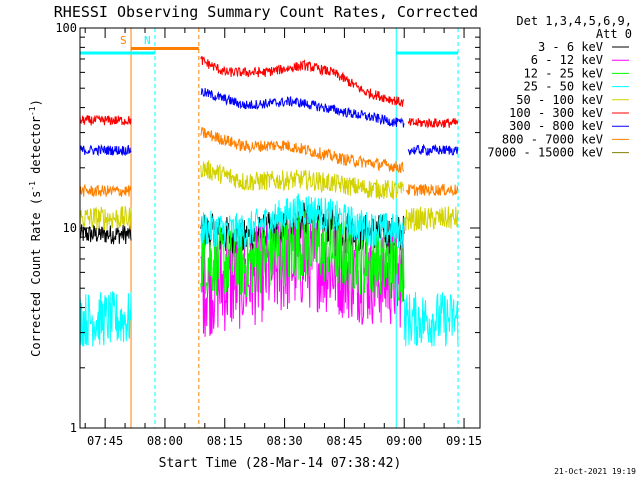 Image resolution: width=640 pixels, height=484 pixels. Describe the element at coordinates (165, 441) in the screenshot. I see `x-tick-label: 08:00` at that location.